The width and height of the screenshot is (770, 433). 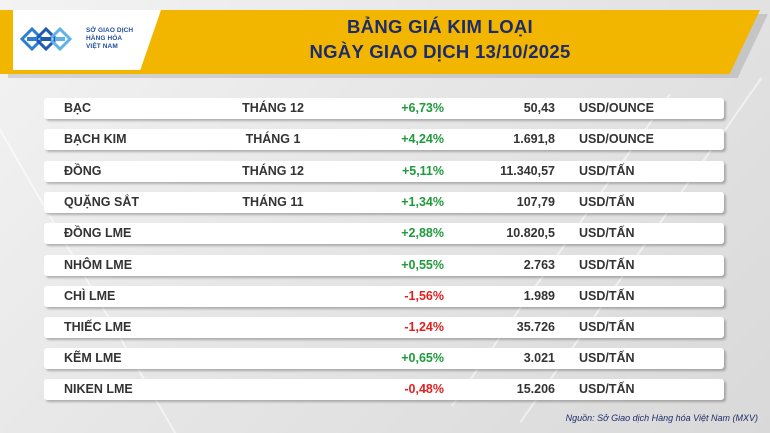 What do you see at coordinates (384, 171) in the screenshot?
I see `table-row: ĐỒNG THÁNG 12 +5,11% 11.340,57 USD/TẤN` at bounding box center [384, 171].